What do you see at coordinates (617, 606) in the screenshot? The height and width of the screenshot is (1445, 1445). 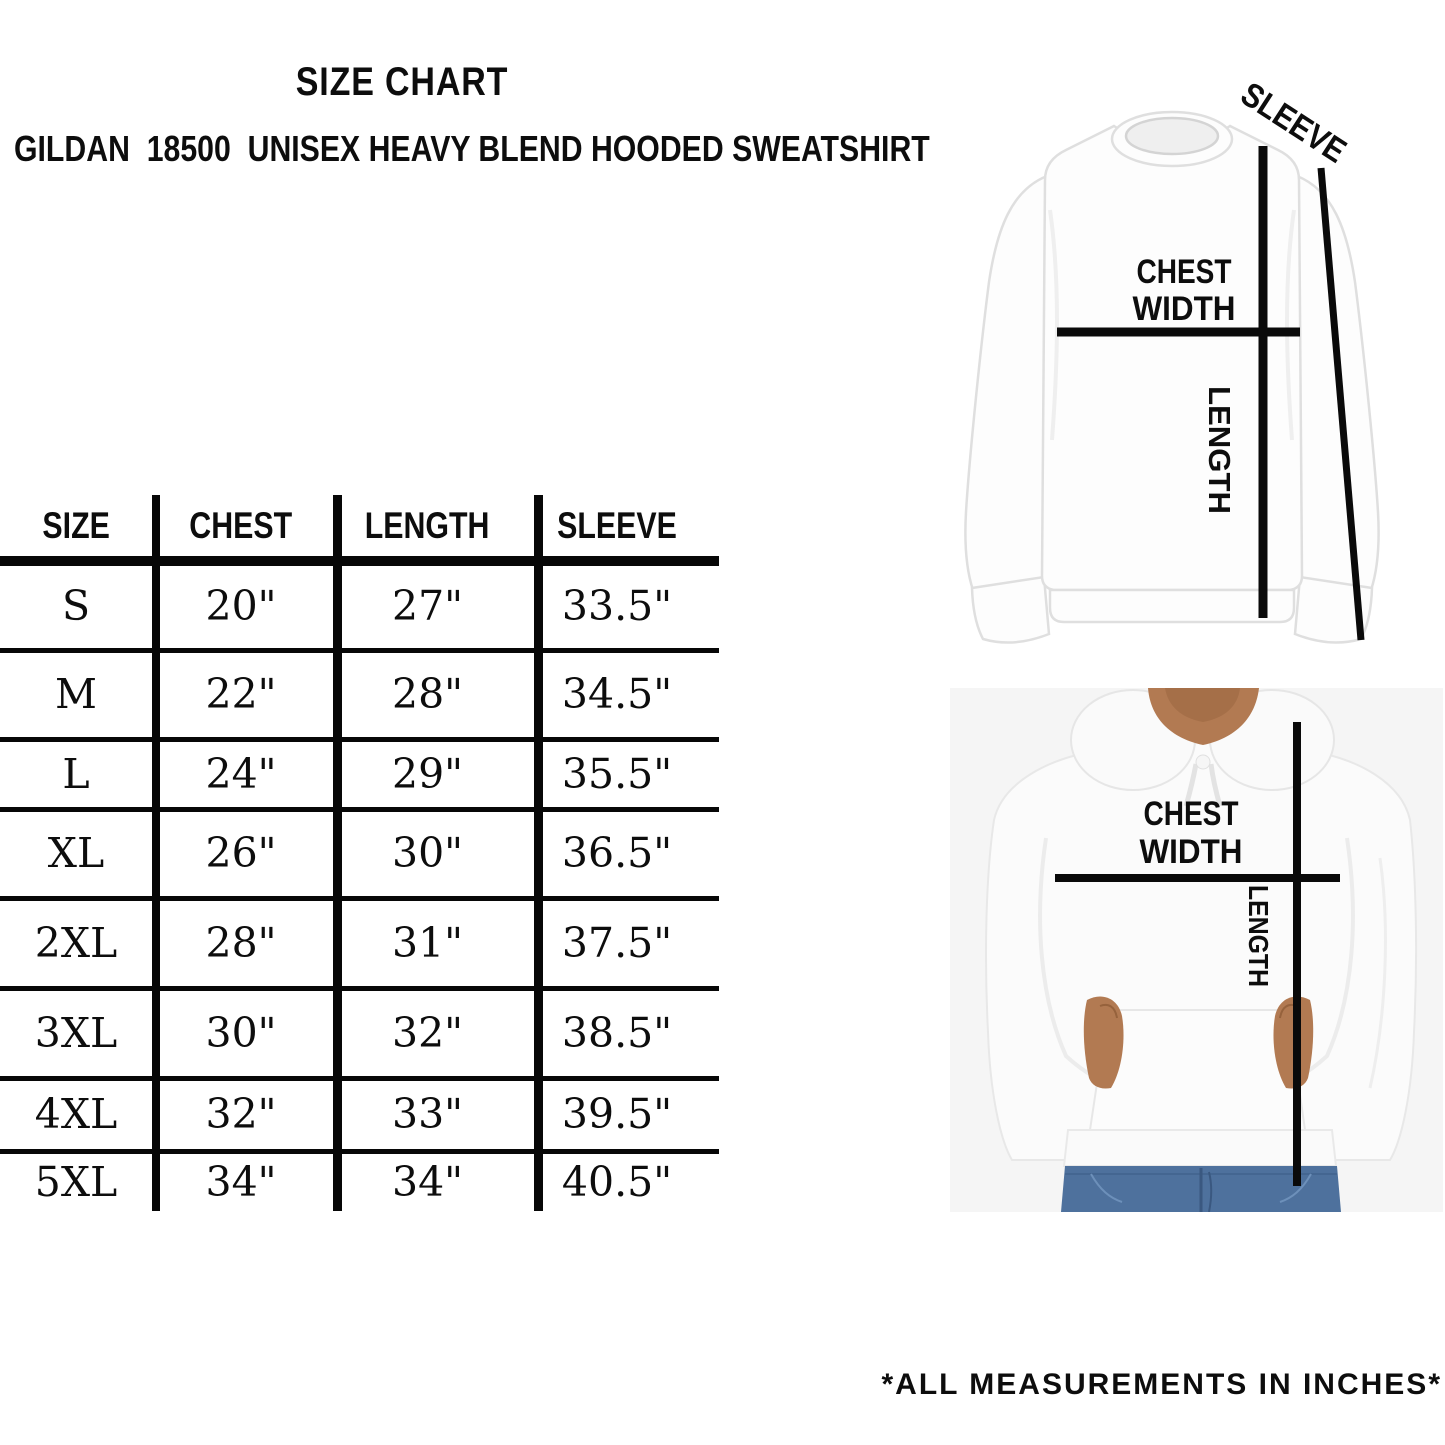 I see `table-cell: 33.5"` at bounding box center [617, 606].